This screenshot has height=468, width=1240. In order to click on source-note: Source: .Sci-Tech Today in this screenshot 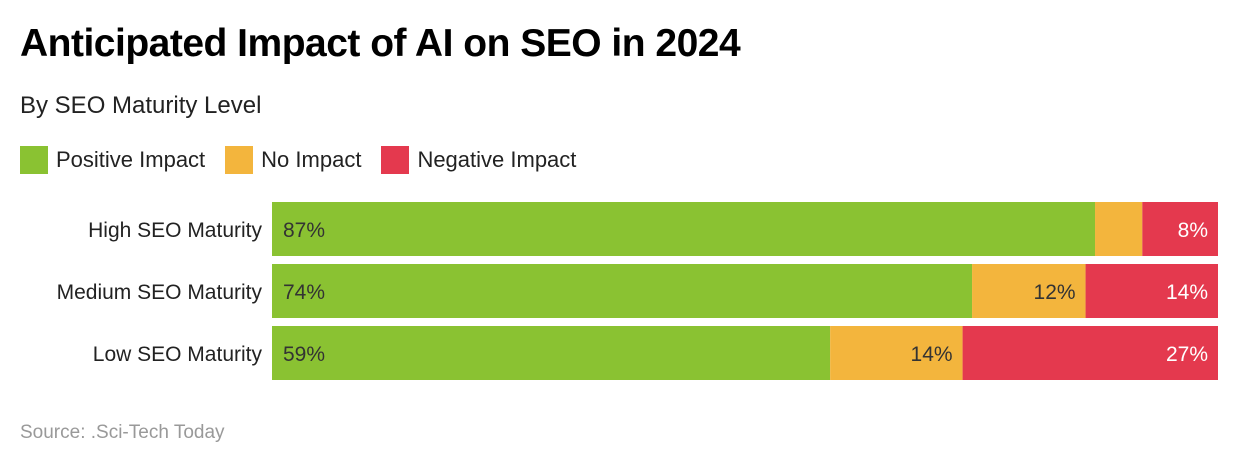, I will do `click(122, 432)`.